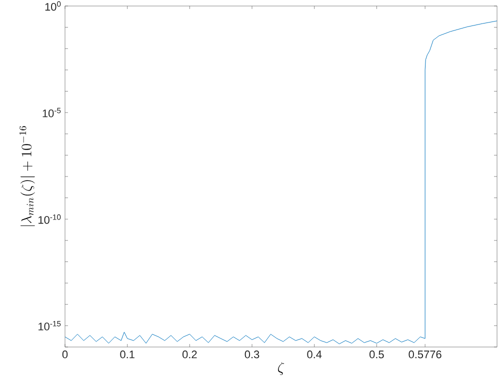 The image size is (498, 391). I want to click on y-tick-label: 10$^{0}$, so click(53, 6).